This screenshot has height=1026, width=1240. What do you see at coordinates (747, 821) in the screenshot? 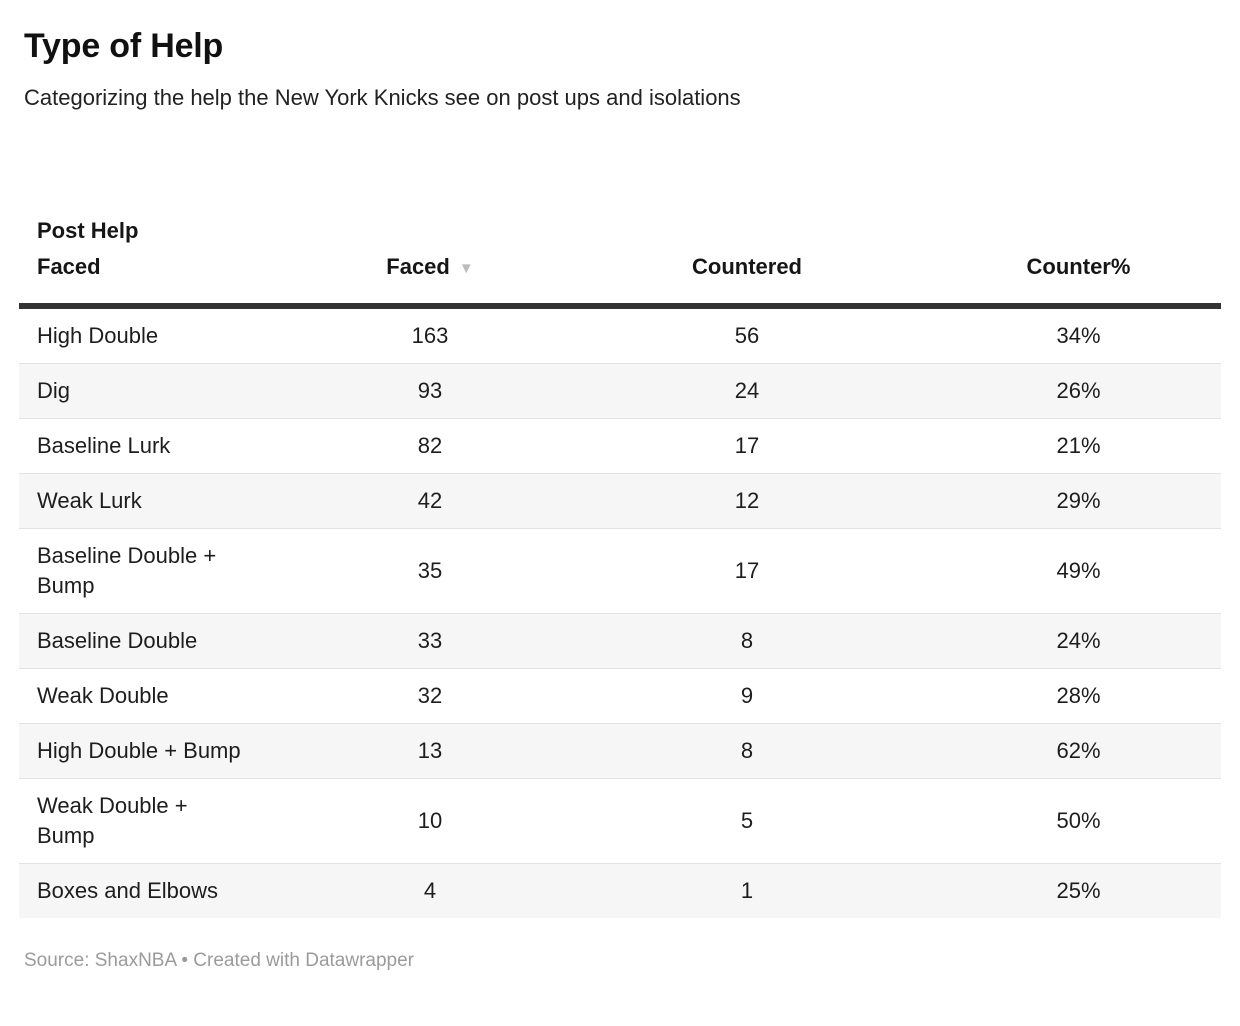
I see `countered-value-cell: 5` at bounding box center [747, 821].